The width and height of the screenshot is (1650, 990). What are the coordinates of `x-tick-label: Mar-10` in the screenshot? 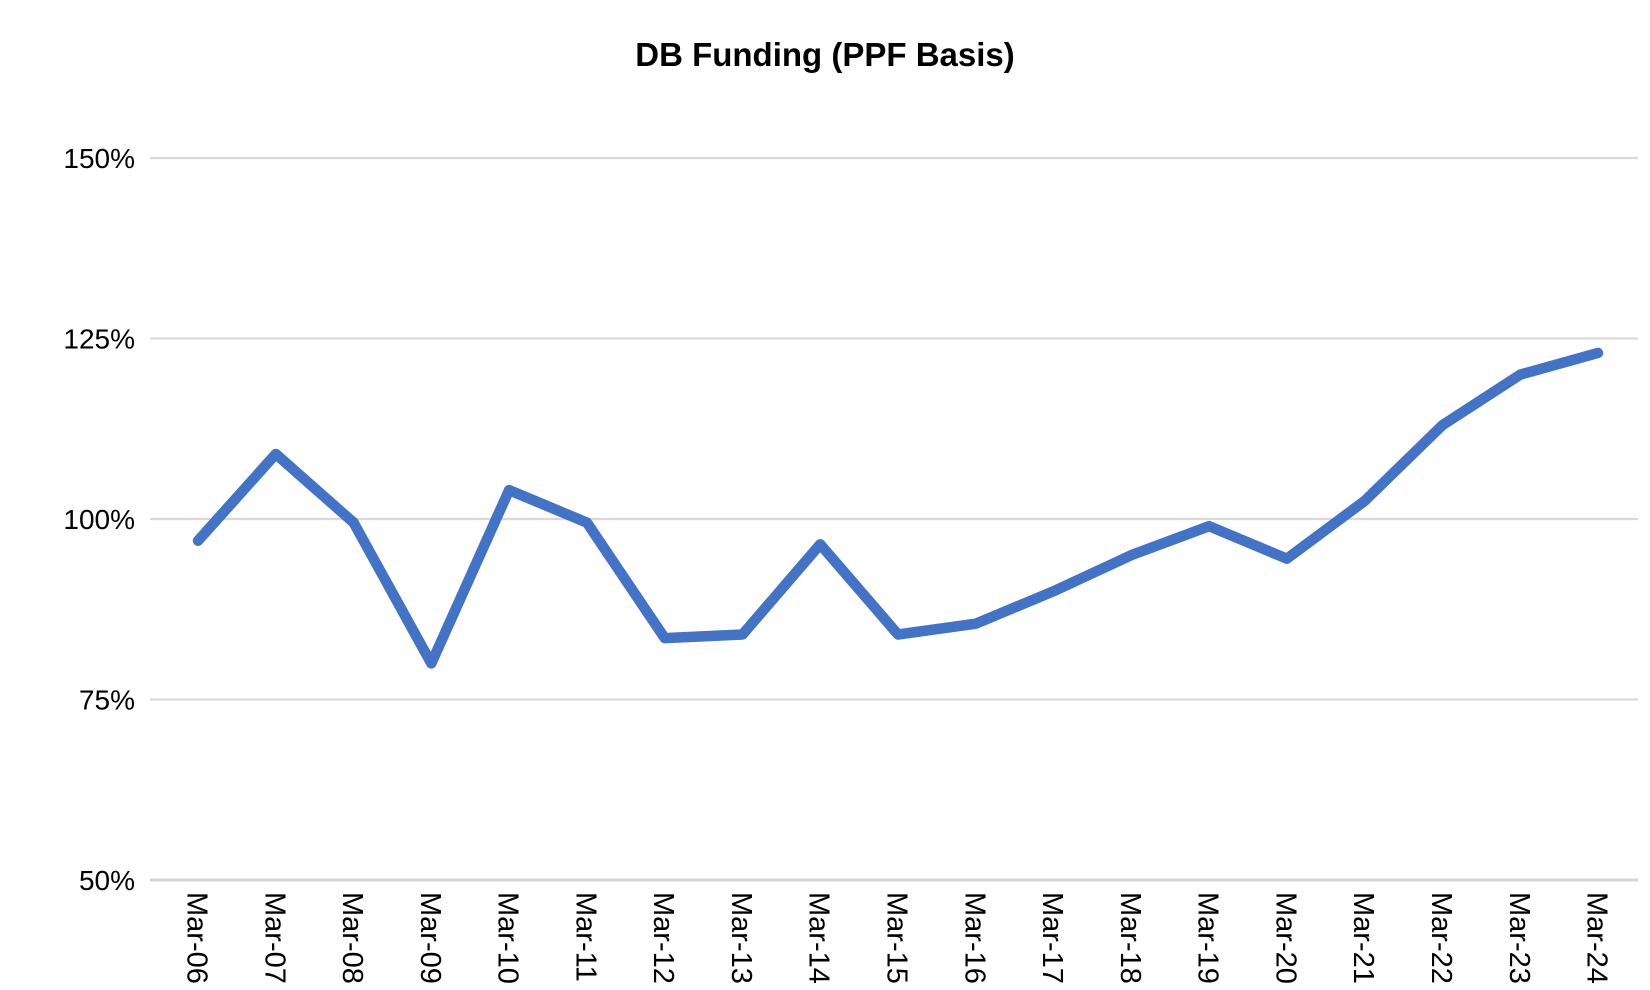 It's located at (508, 938).